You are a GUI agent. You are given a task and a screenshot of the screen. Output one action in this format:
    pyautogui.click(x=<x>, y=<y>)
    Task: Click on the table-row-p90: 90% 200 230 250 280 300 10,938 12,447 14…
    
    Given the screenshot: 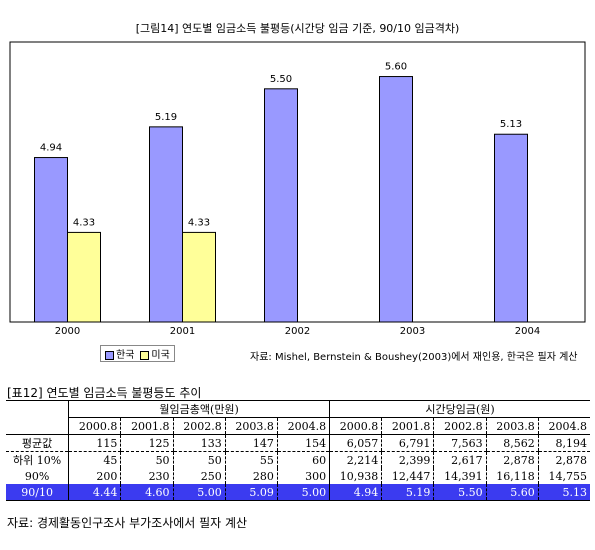 What is the action you would take?
    pyautogui.click(x=298, y=476)
    